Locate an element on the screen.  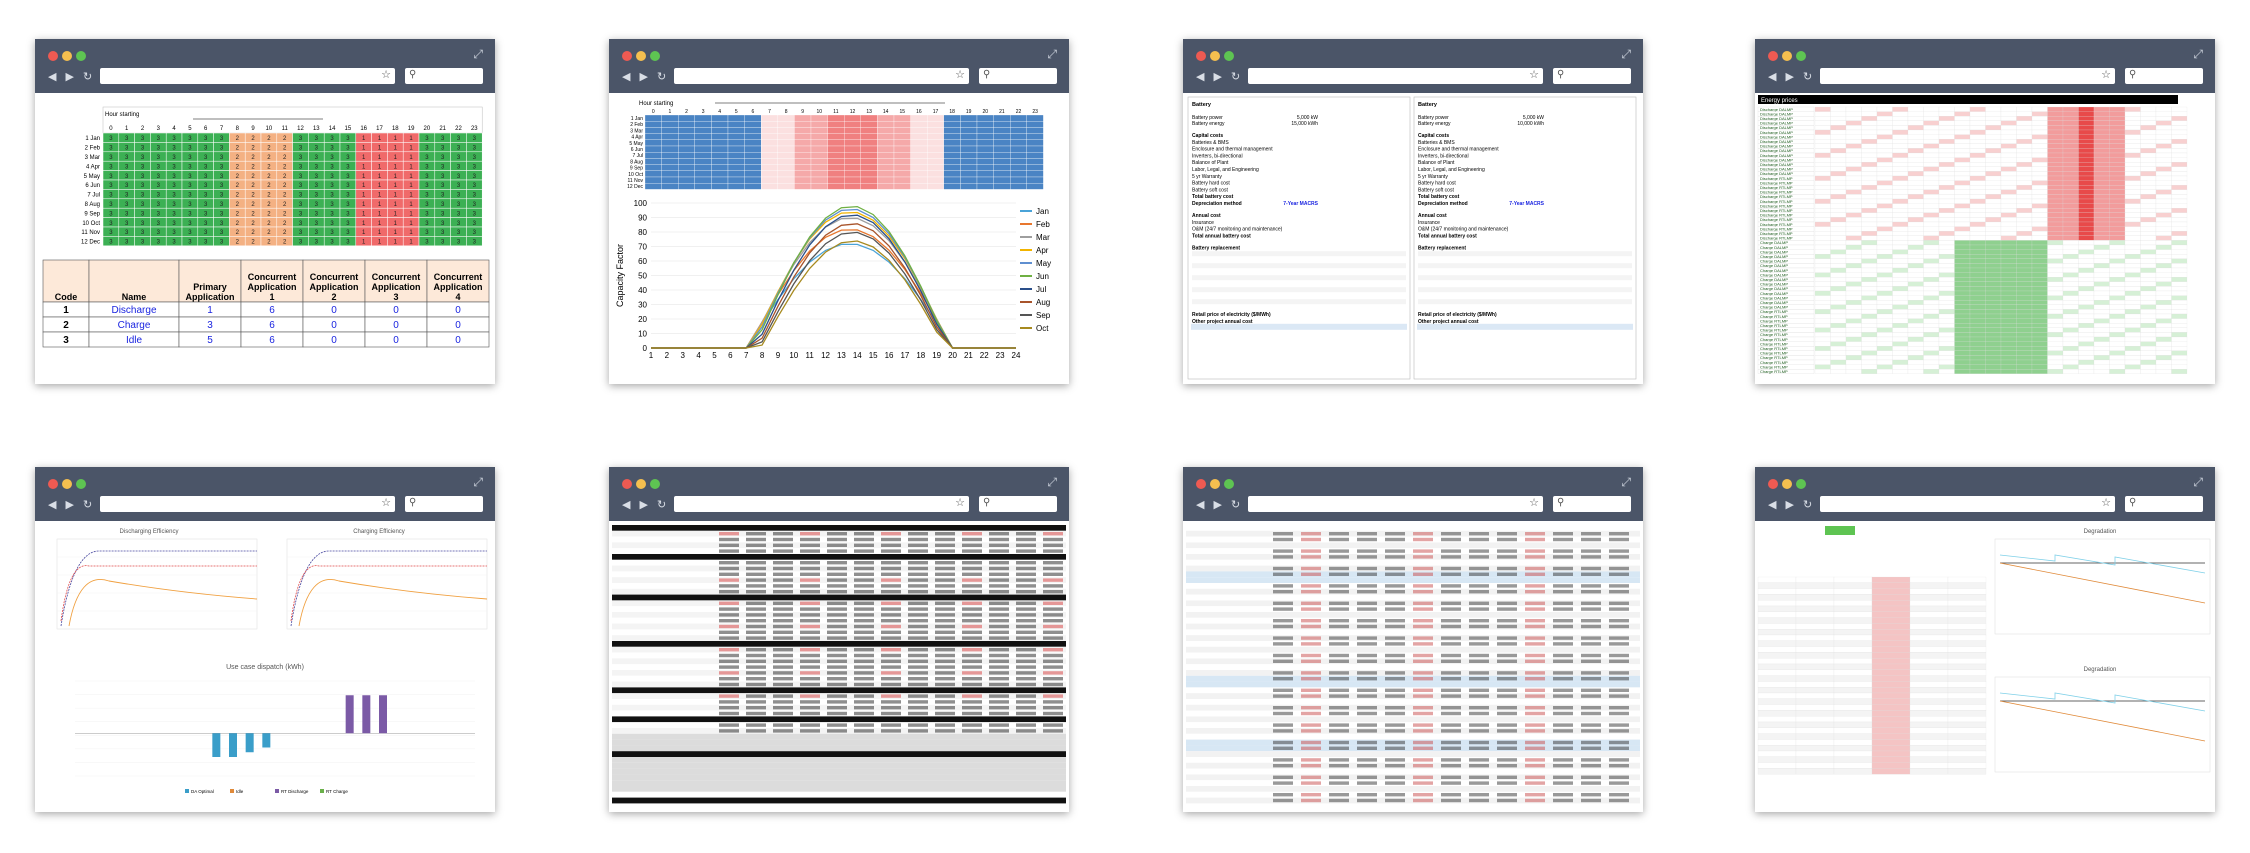
degradation-cell is located at coordinates (1815, 695).